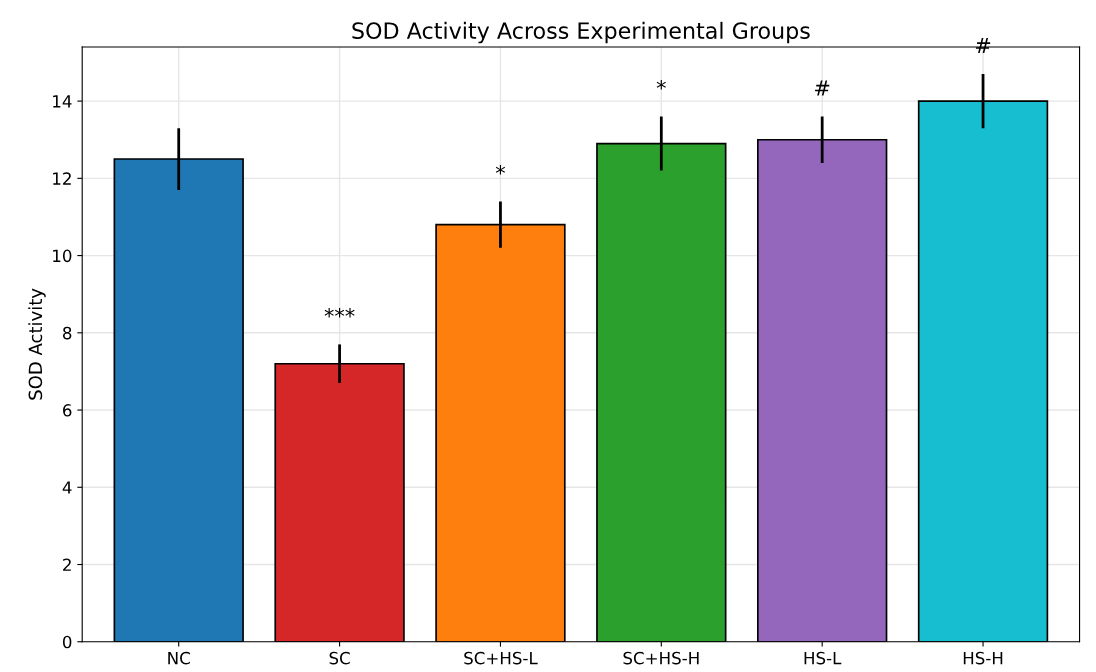 The width and height of the screenshot is (1096, 672). Describe the element at coordinates (62, 178) in the screenshot. I see `y-tick-label: 12` at that location.